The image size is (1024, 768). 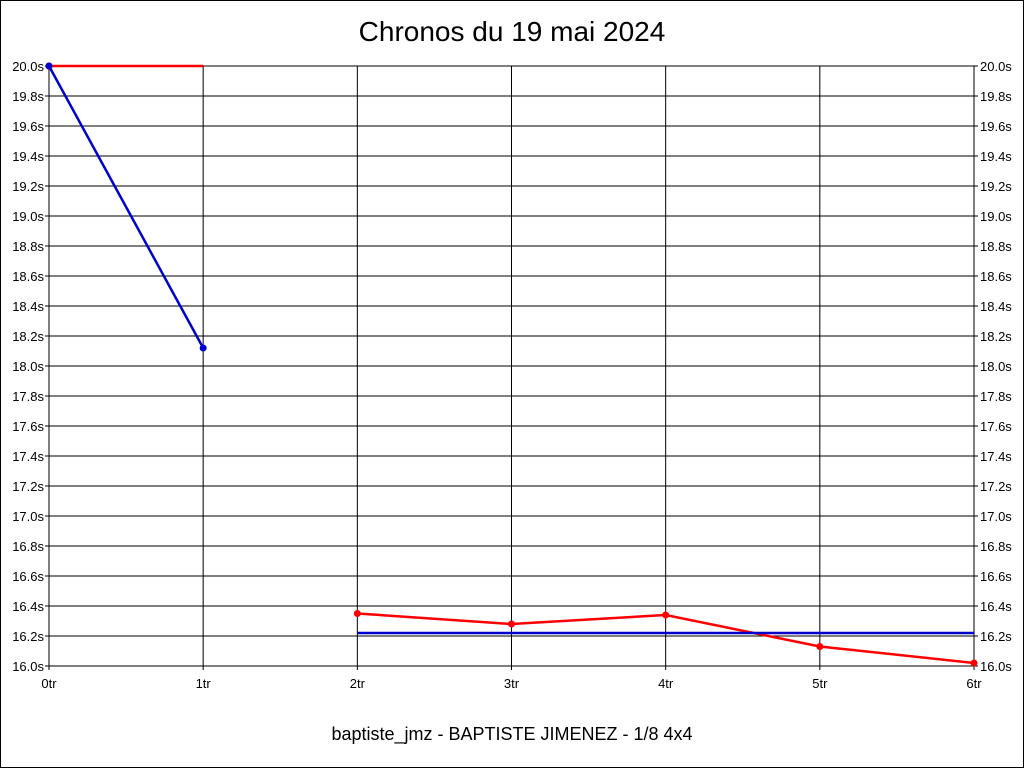 I want to click on y-tick-label-right: 17.0s, so click(x=996, y=516).